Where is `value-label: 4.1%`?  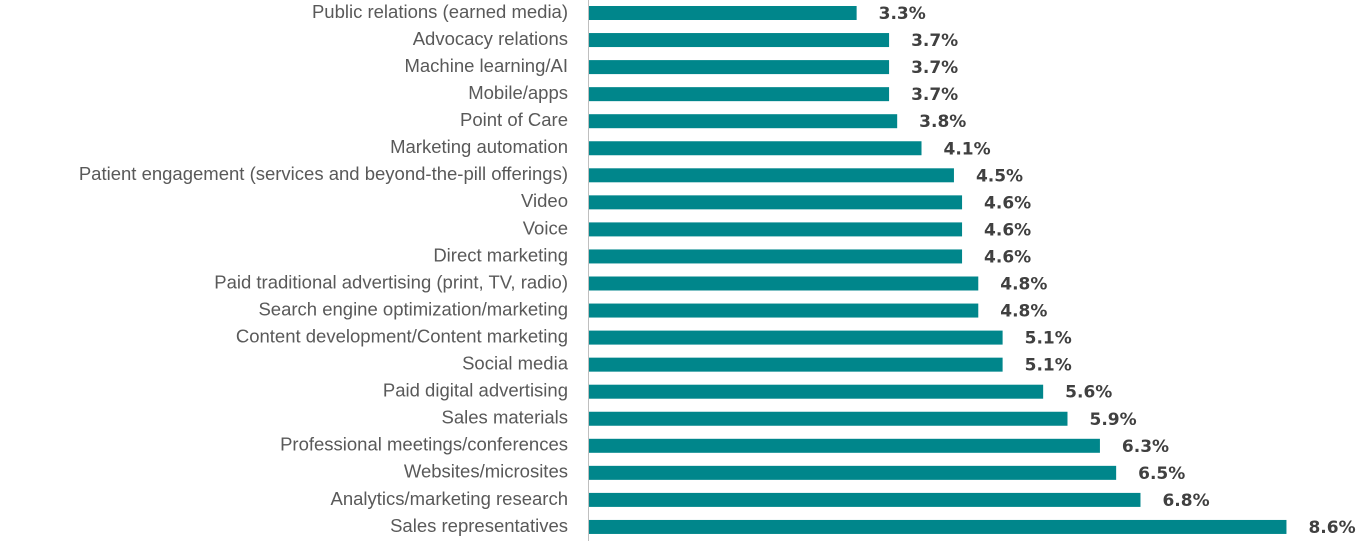 value-label: 4.1% is located at coordinates (967, 149).